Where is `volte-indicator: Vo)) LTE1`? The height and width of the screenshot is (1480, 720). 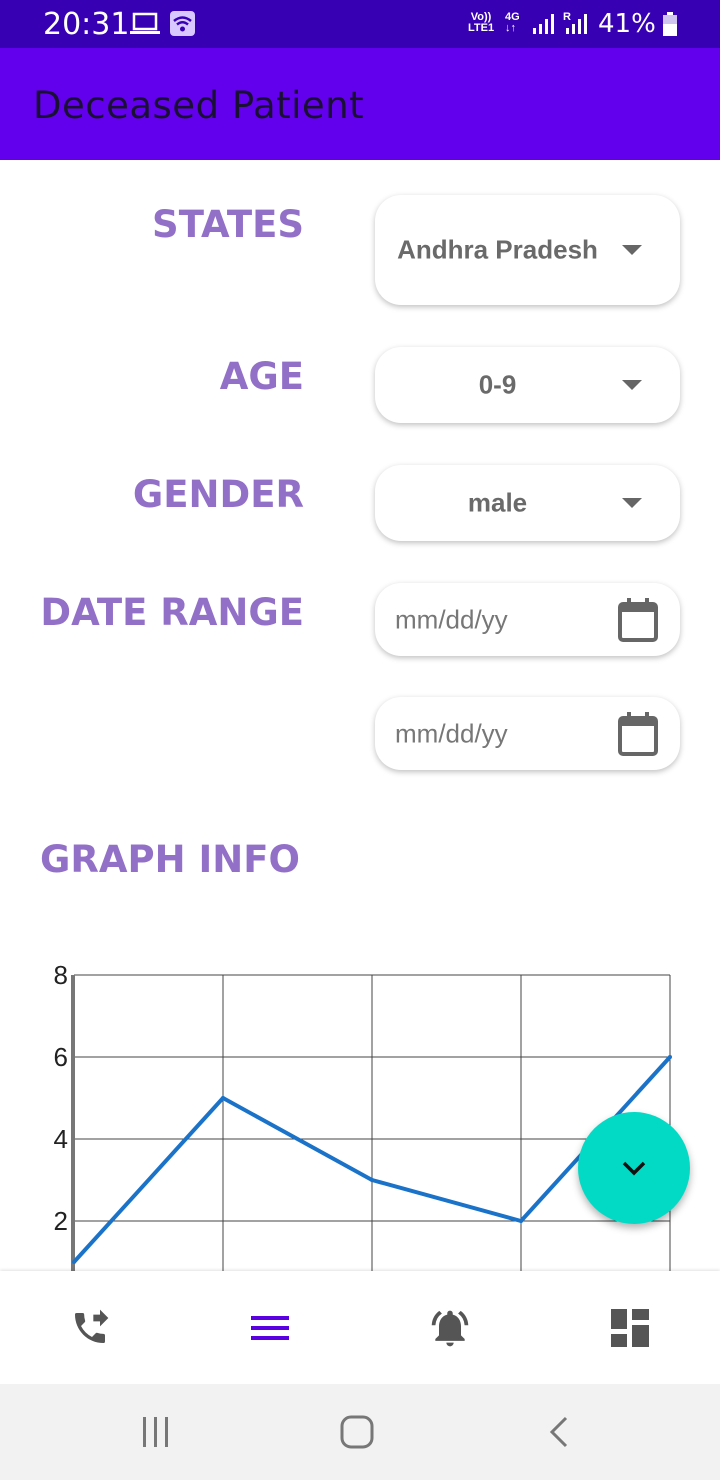
volte-indicator: Vo)) LTE1 is located at coordinates (481, 22).